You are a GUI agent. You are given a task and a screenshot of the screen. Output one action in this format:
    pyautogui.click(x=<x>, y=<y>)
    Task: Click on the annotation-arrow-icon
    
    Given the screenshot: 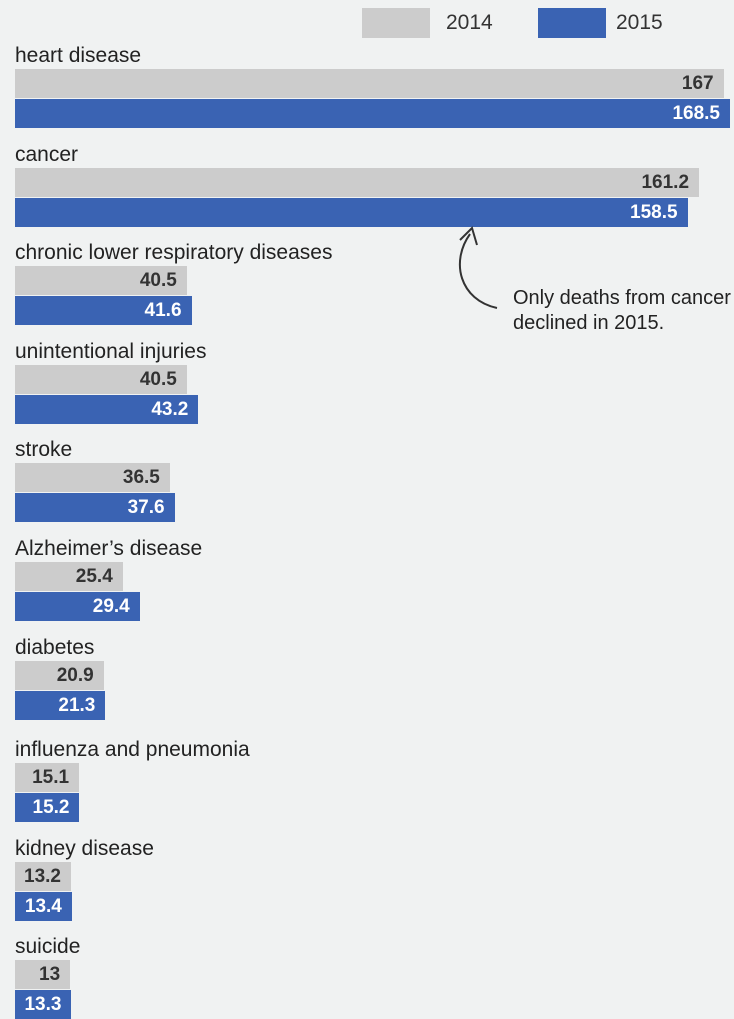 What is the action you would take?
    pyautogui.click(x=478, y=267)
    